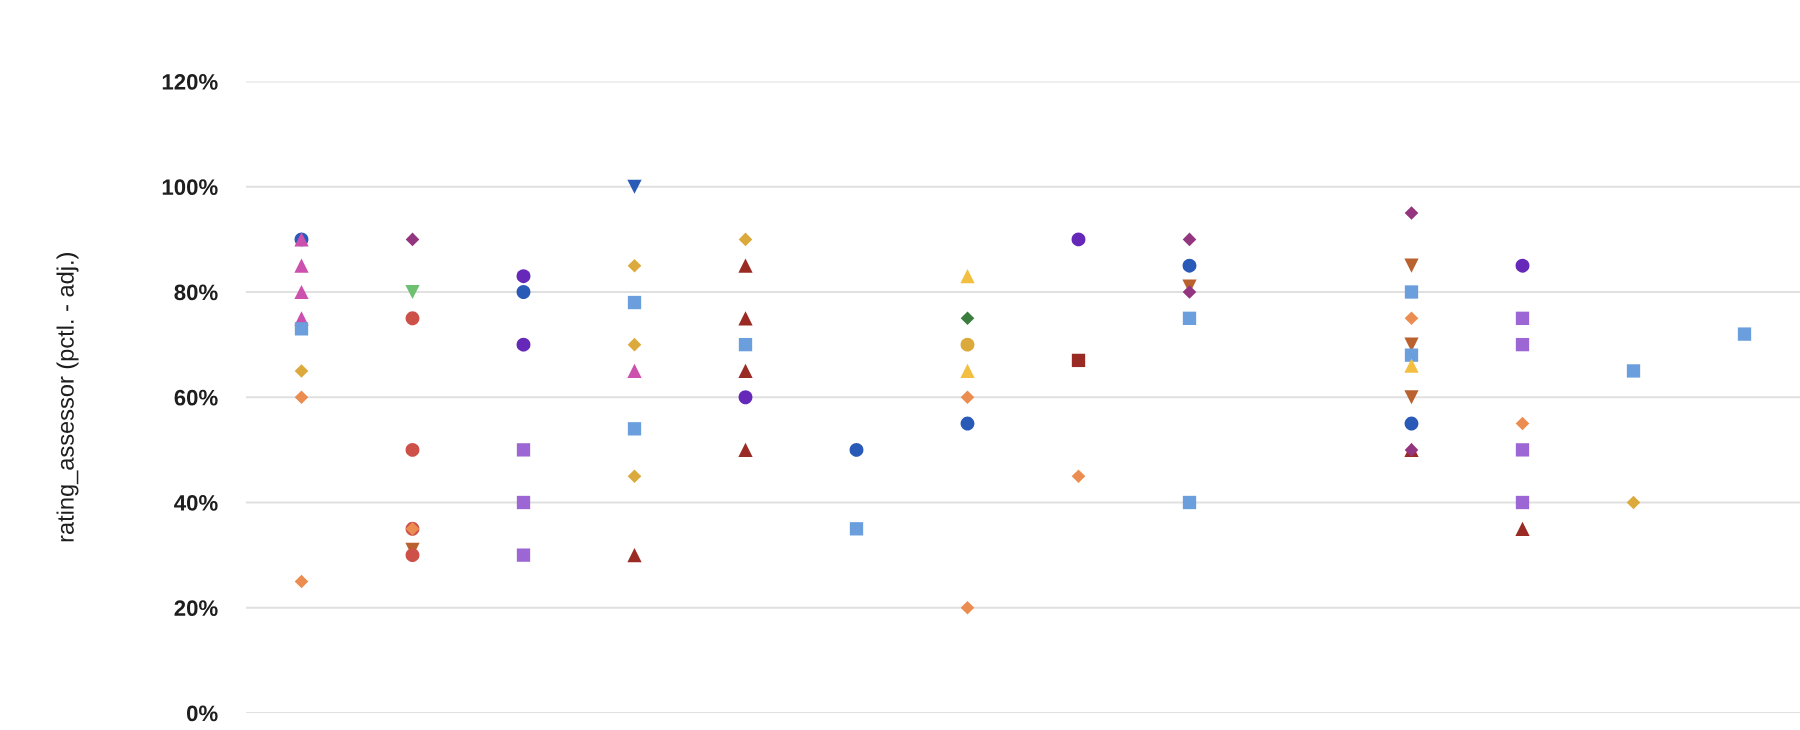  Describe the element at coordinates (202, 713) in the screenshot. I see `y-tick-label: 0%` at that location.